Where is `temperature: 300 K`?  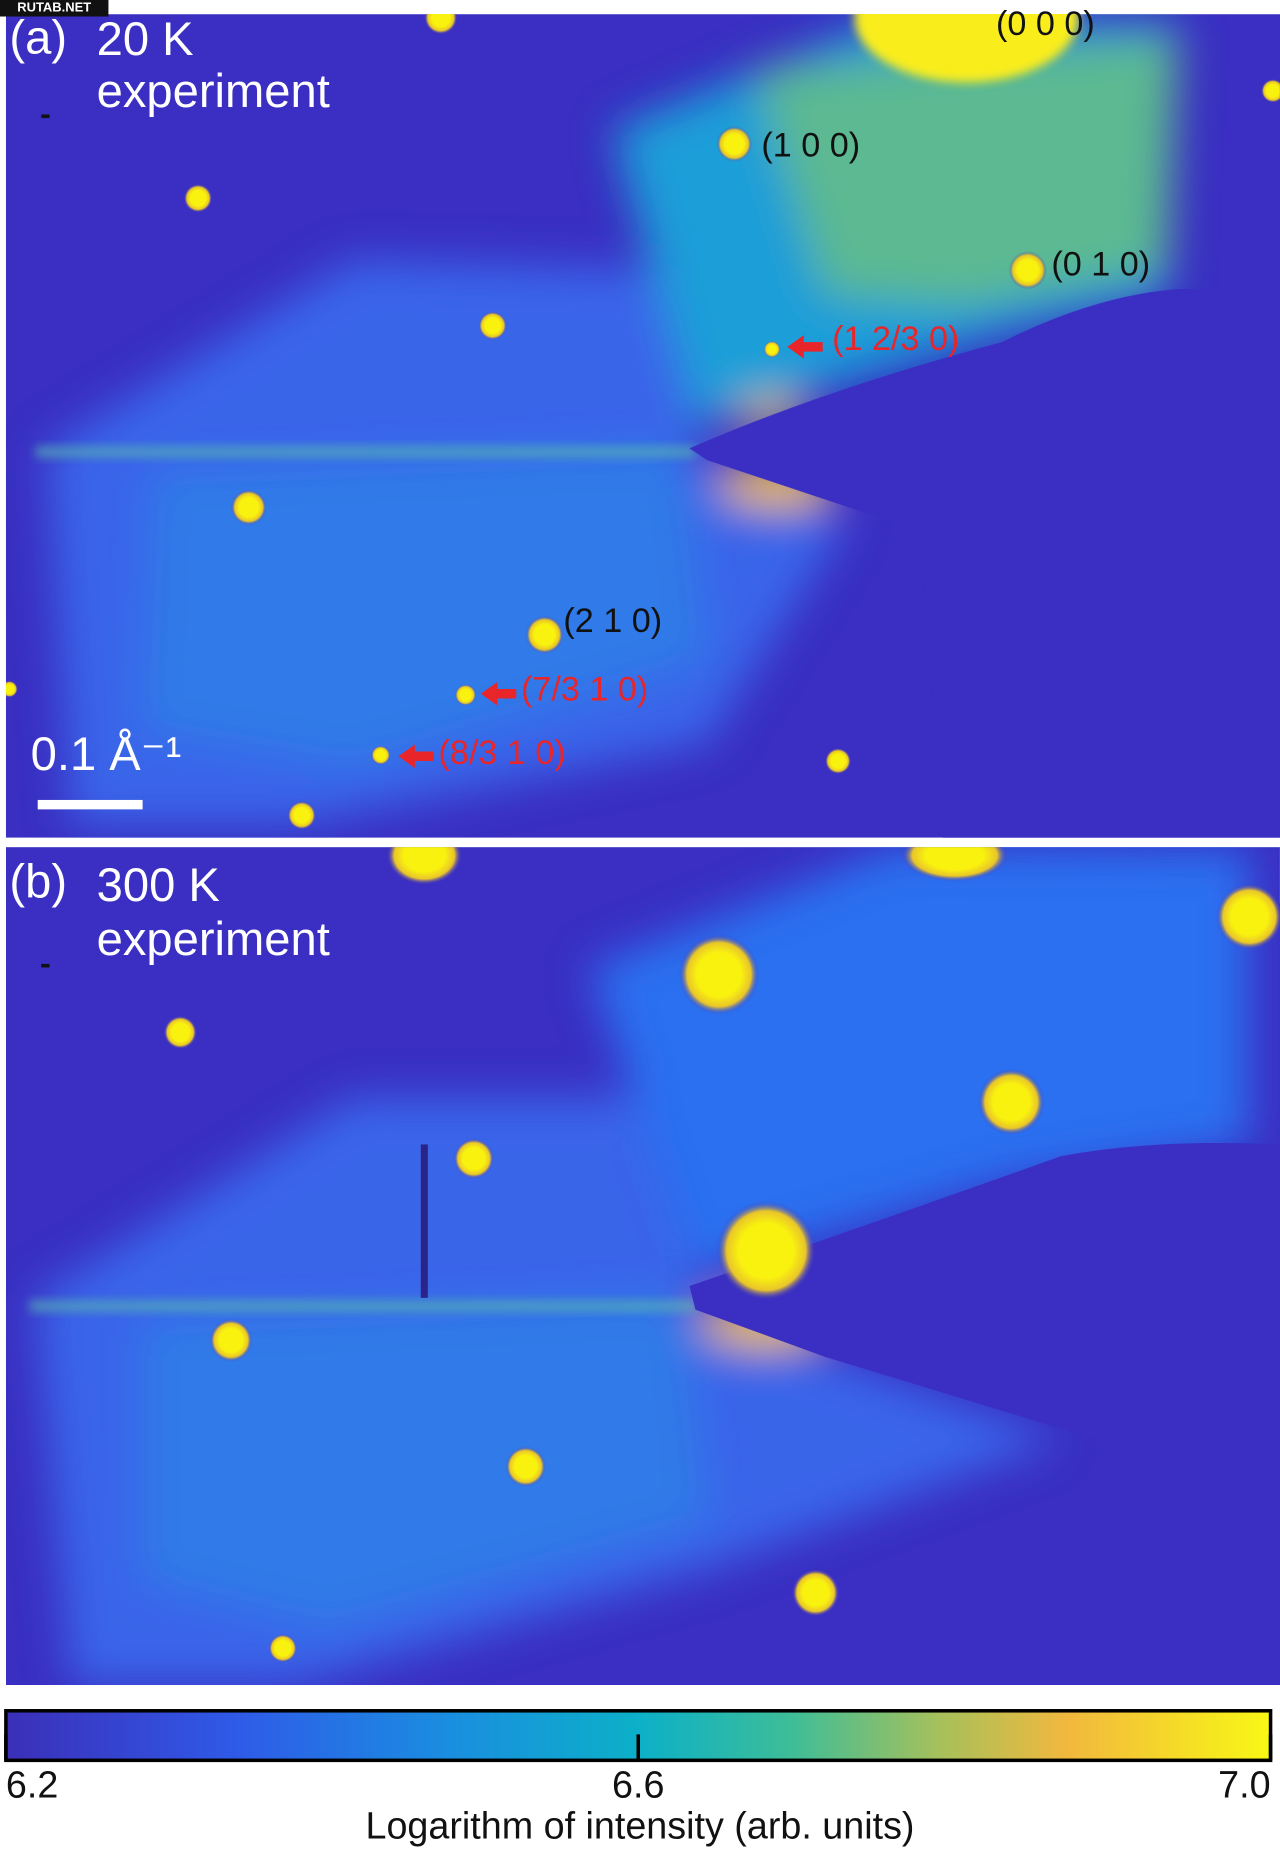 temperature: 300 K is located at coordinates (158, 884).